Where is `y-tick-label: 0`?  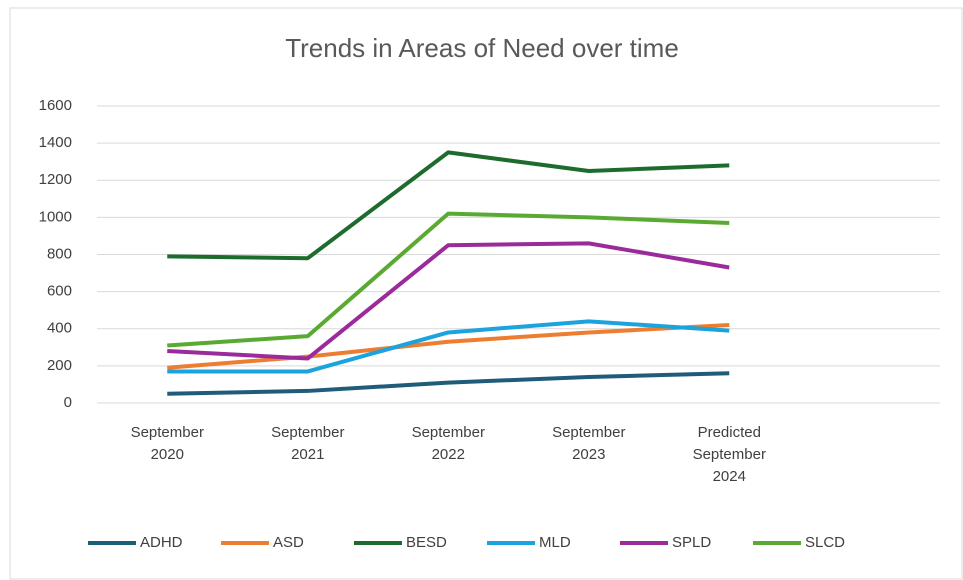
y-tick-label: 0 is located at coordinates (68, 402).